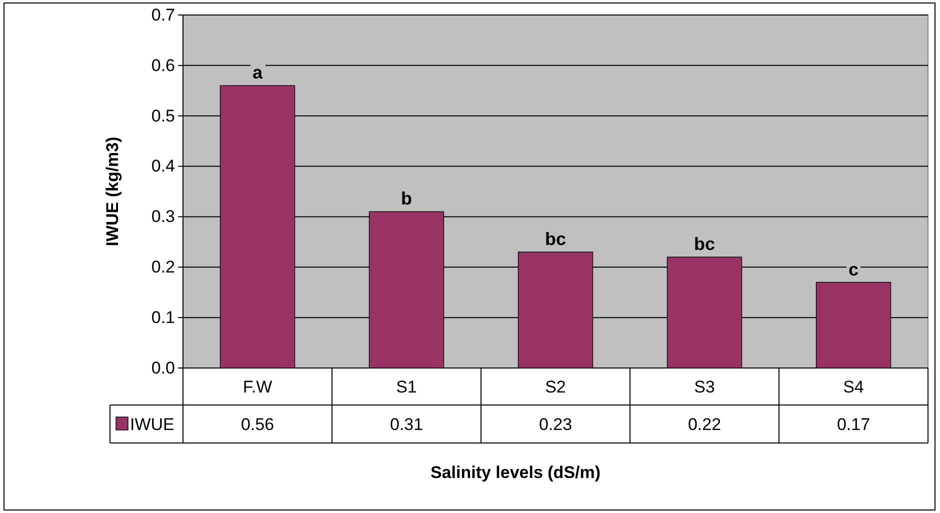  Describe the element at coordinates (163, 267) in the screenshot. I see `y-tick-label: 0.2` at that location.